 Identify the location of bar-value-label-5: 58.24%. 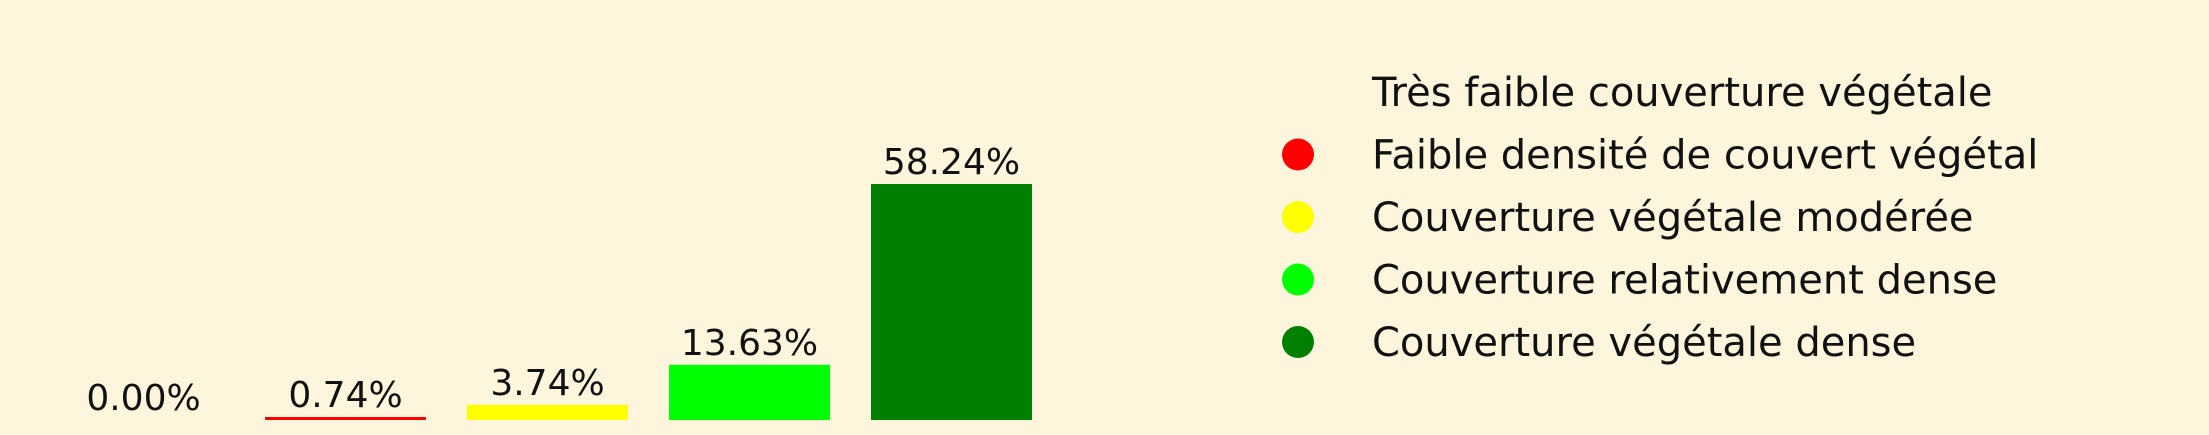
(951, 162).